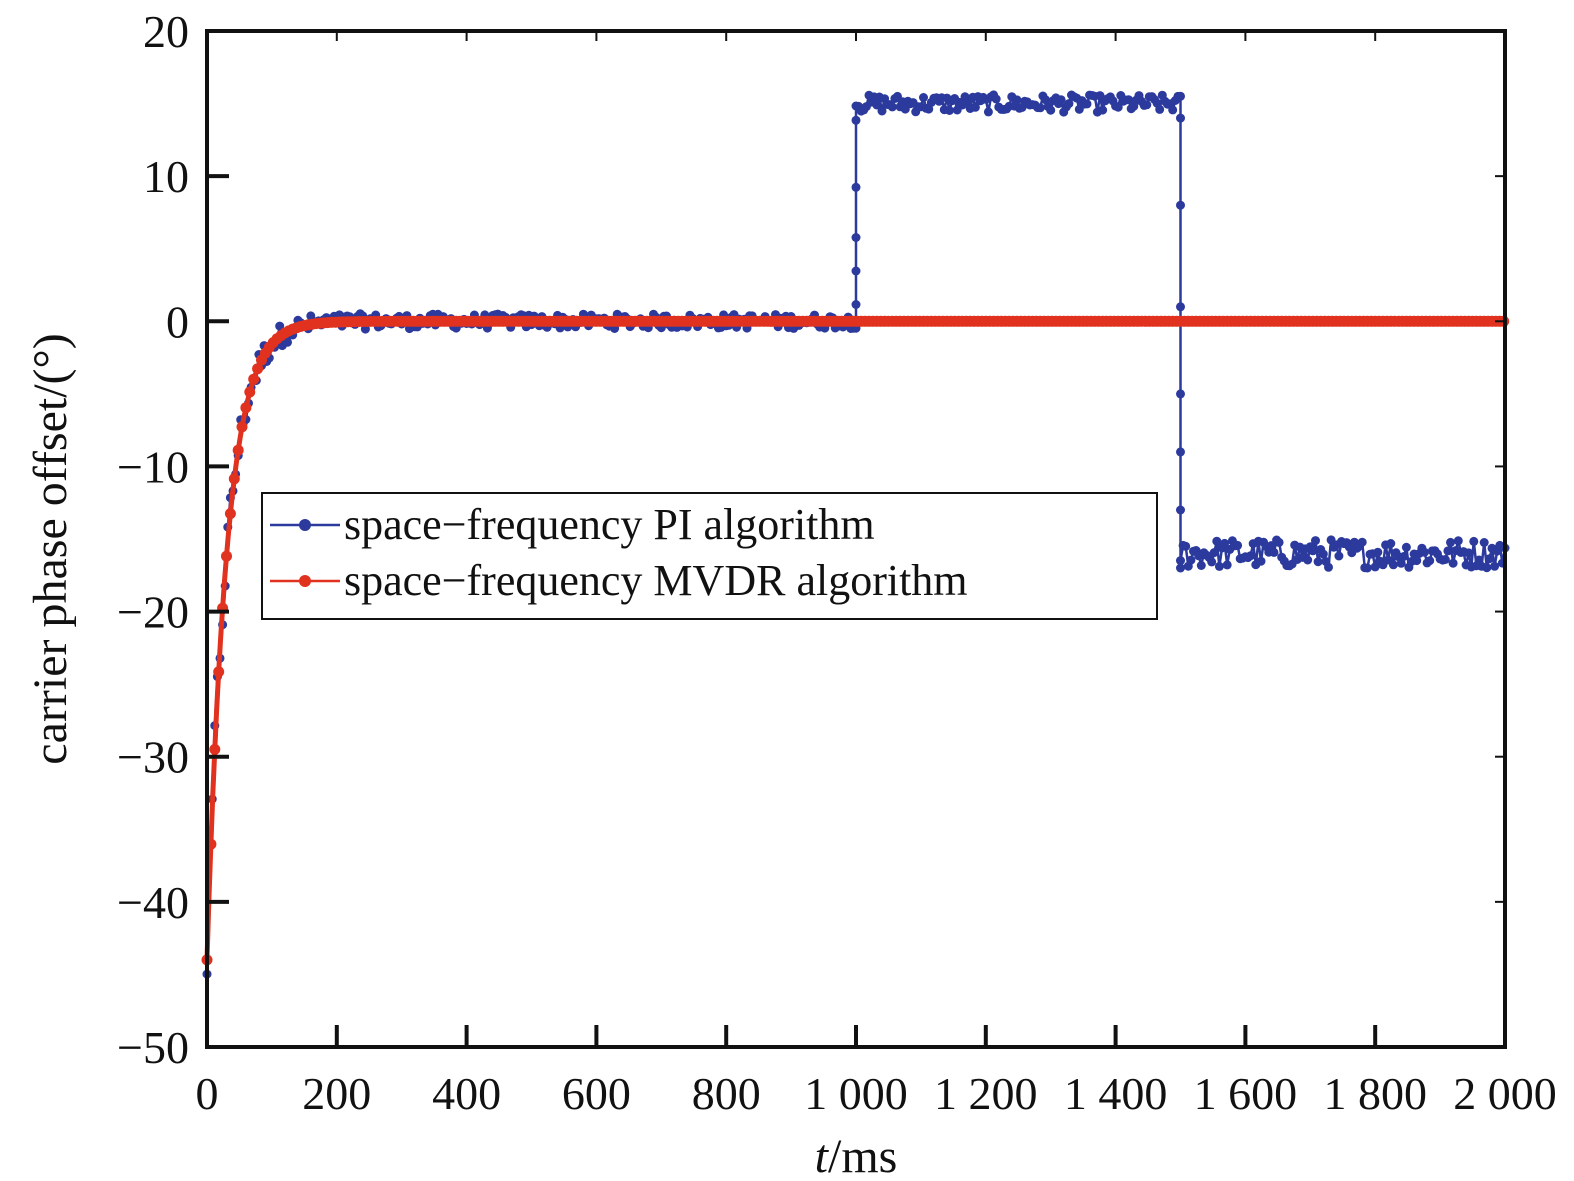  Describe the element at coordinates (822, 1155) in the screenshot. I see `x-axis-label-italic: t` at that location.